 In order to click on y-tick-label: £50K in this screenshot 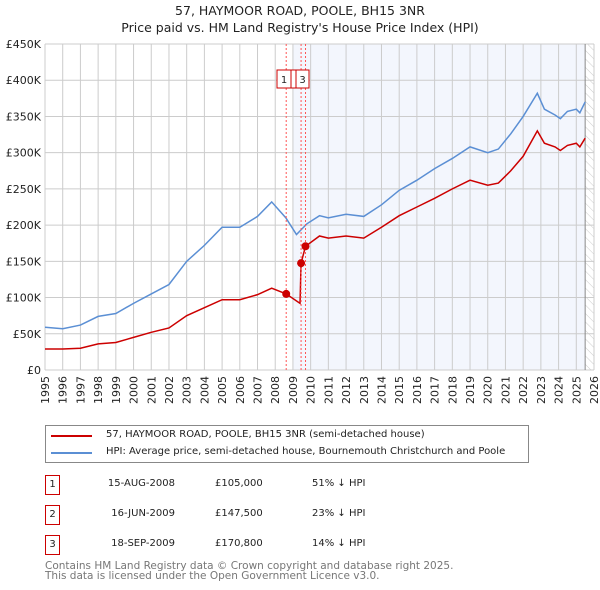, I will do `click(27, 334)`.